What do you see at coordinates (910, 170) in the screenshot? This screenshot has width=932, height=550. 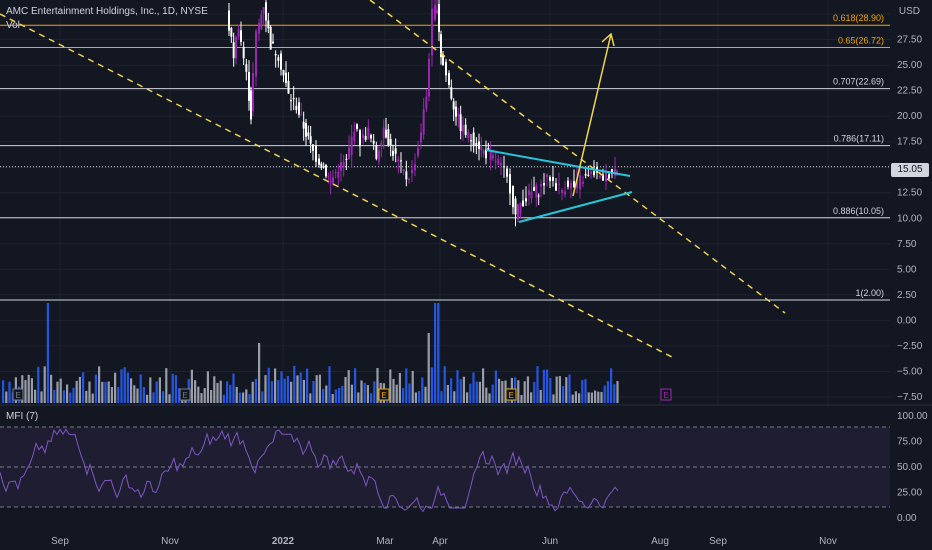 I see `last-price-tag: 15.05` at bounding box center [910, 170].